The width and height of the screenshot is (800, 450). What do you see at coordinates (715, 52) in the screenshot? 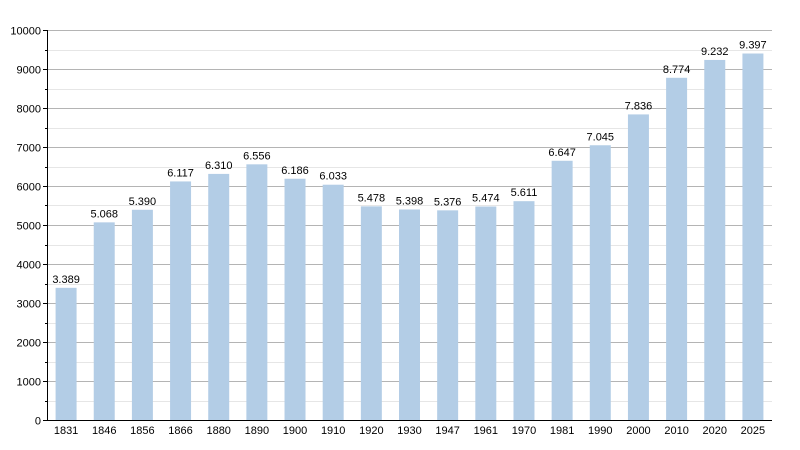
I see `data-label-2020: 9.232` at bounding box center [715, 52].